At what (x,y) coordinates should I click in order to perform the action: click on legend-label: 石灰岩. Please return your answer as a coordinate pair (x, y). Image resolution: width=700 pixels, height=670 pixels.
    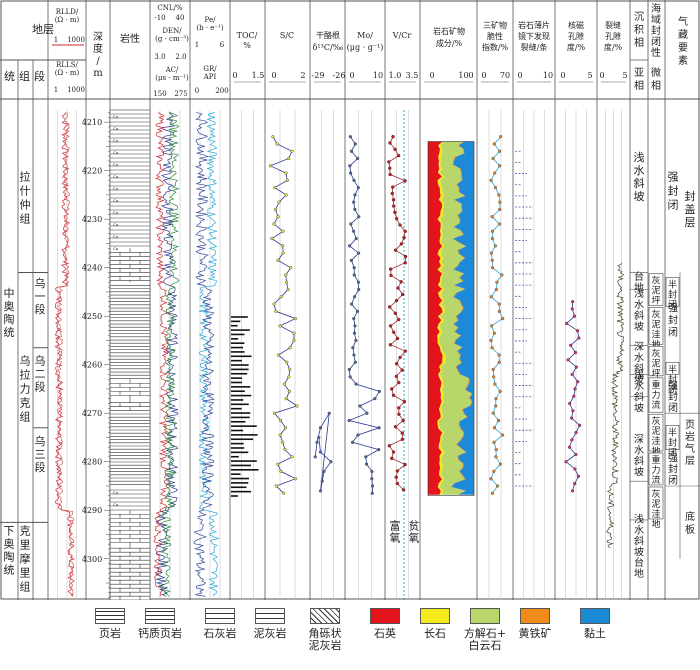
    Looking at the image, I should click on (220, 633).